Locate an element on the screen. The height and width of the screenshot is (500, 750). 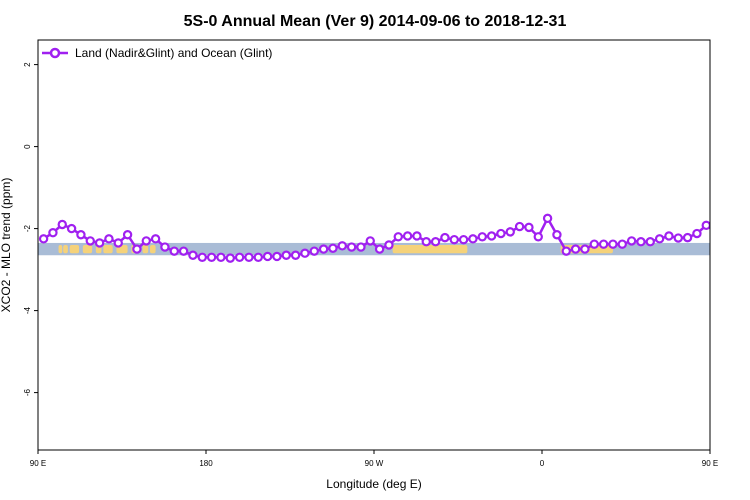
legend-marker is located at coordinates (55, 53).